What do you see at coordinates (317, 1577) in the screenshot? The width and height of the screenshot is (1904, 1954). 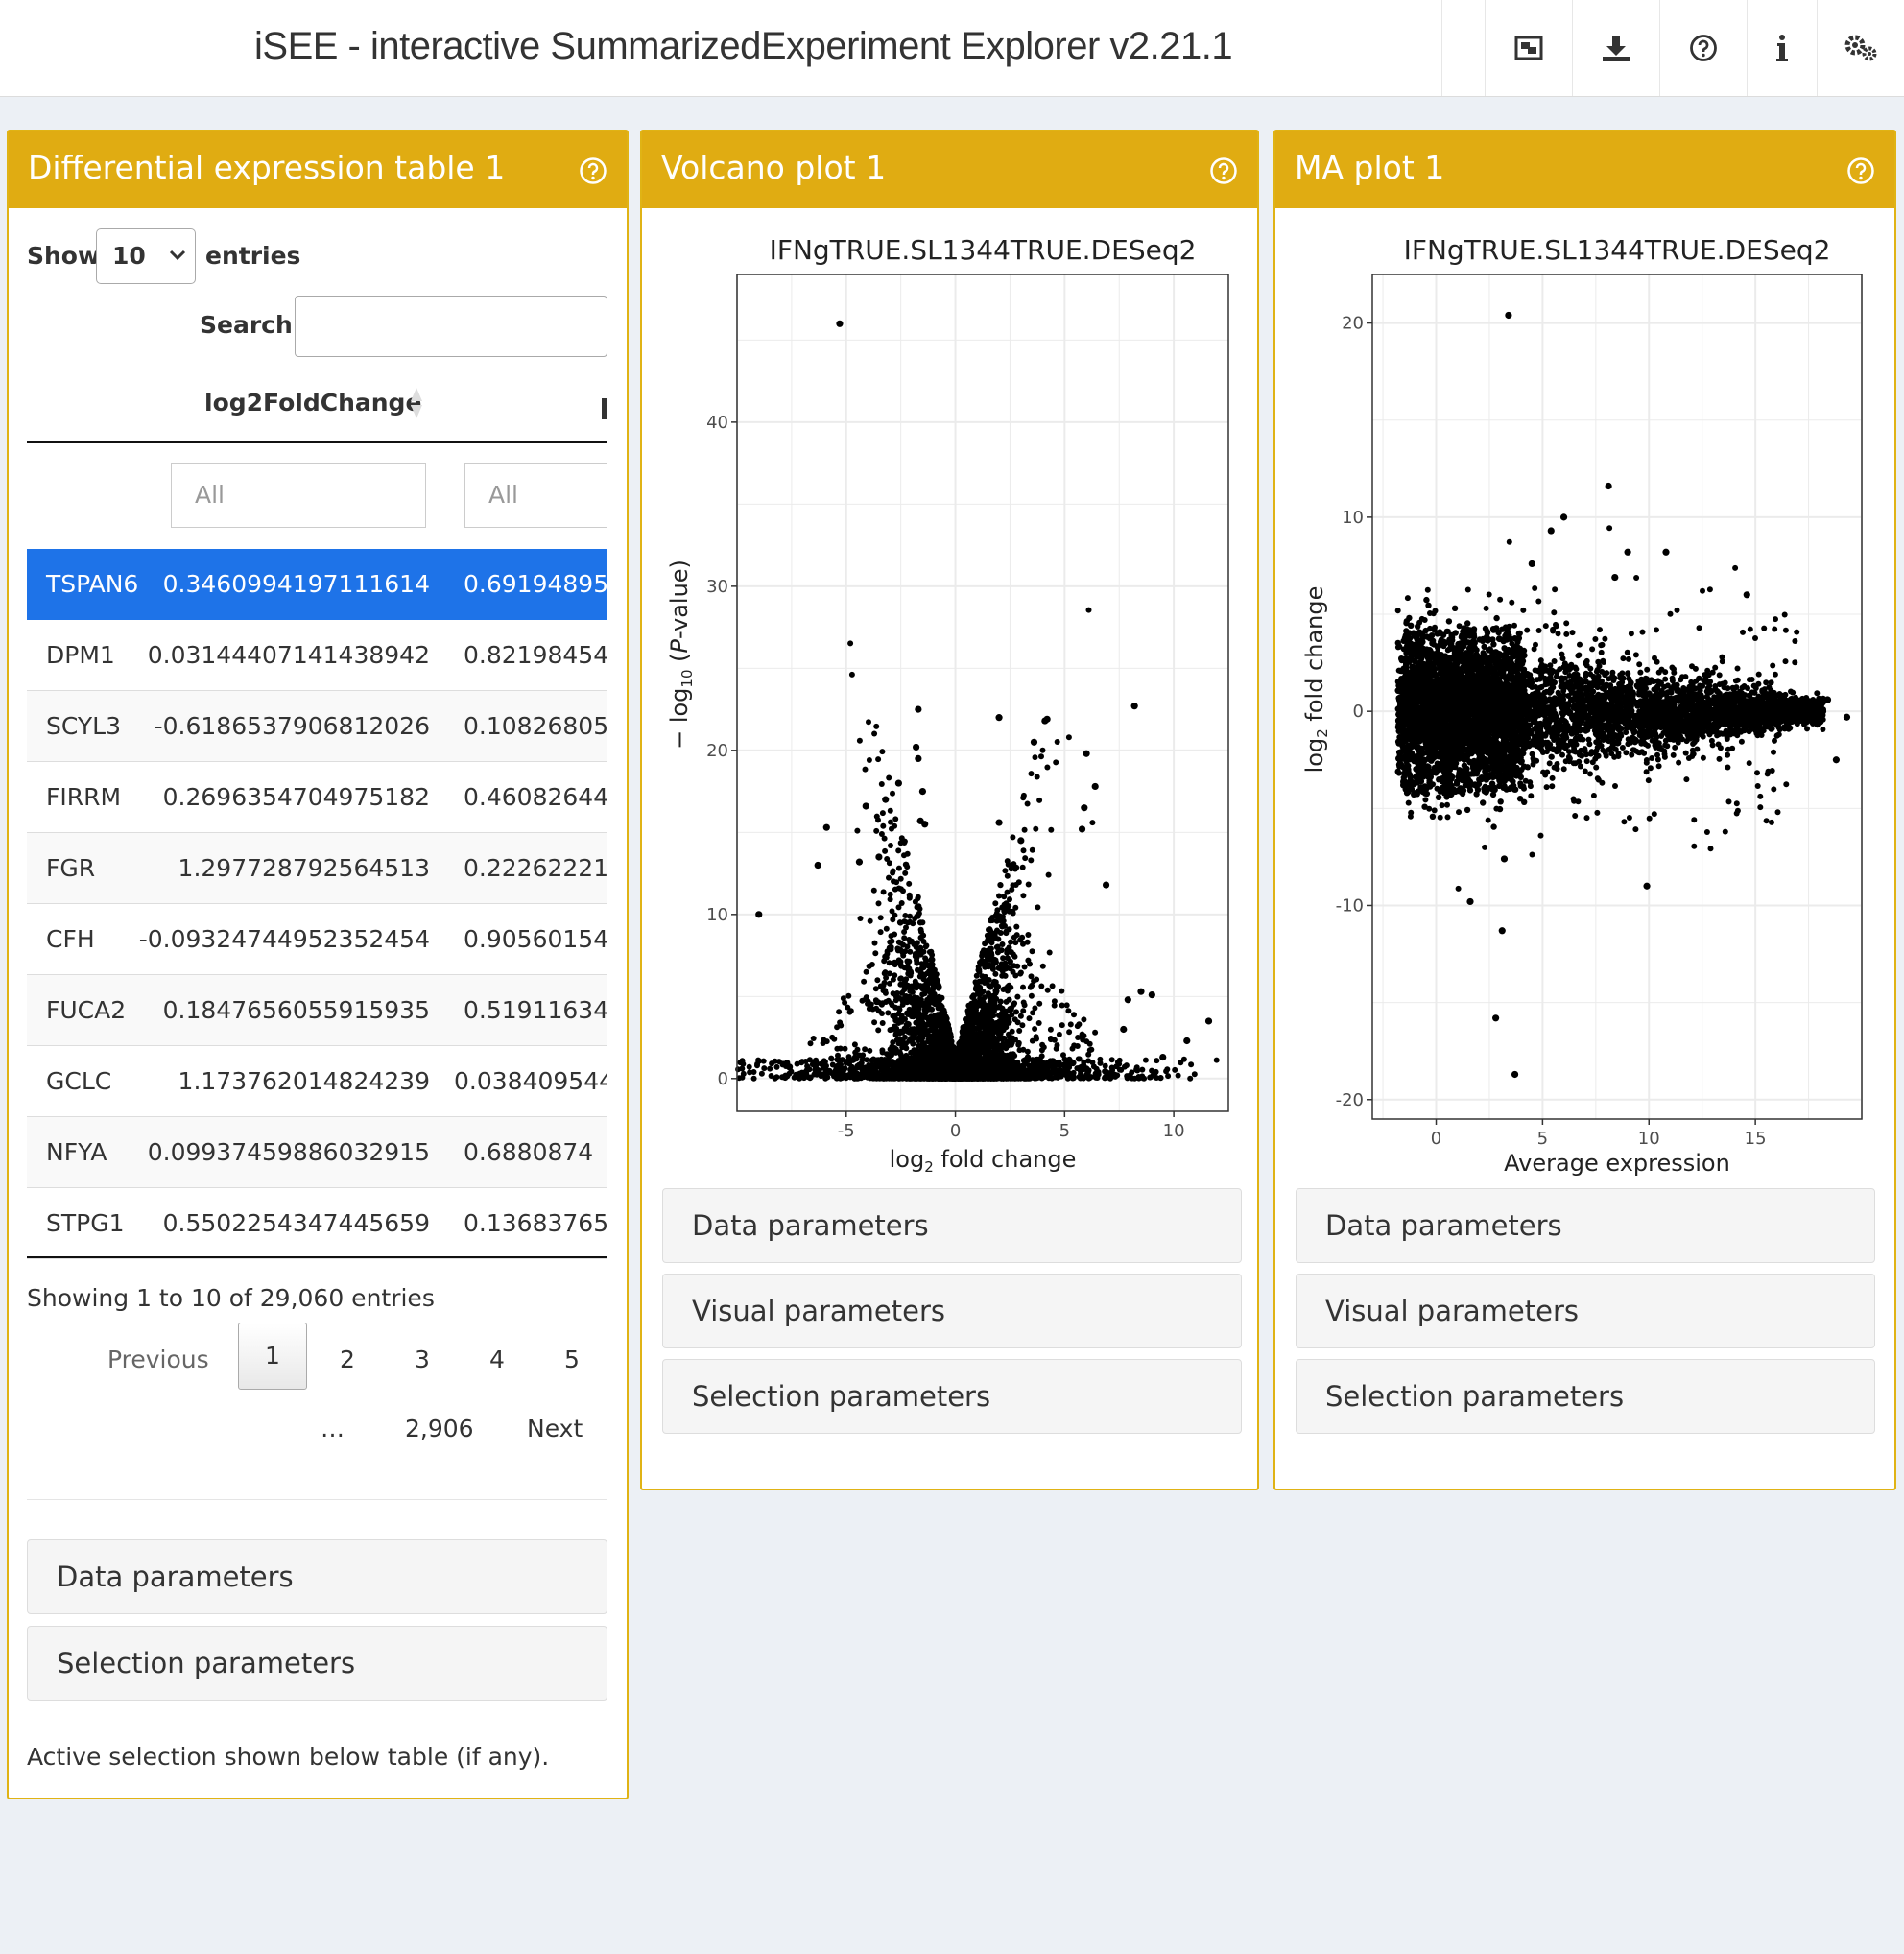 I see `table-data-parameters-button: Data parameters` at bounding box center [317, 1577].